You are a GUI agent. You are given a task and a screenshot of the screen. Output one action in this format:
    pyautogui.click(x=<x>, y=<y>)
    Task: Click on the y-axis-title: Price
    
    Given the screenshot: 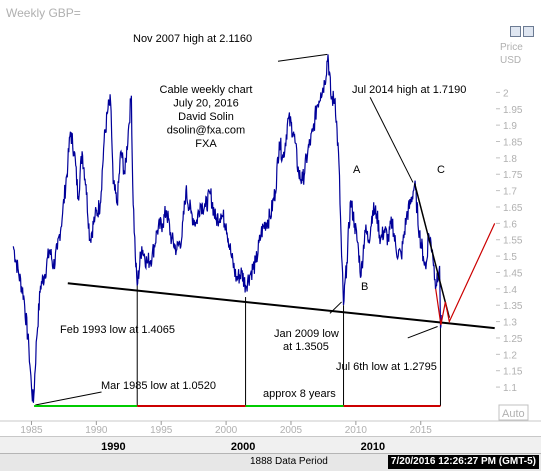 What is the action you would take?
    pyautogui.click(x=511, y=47)
    